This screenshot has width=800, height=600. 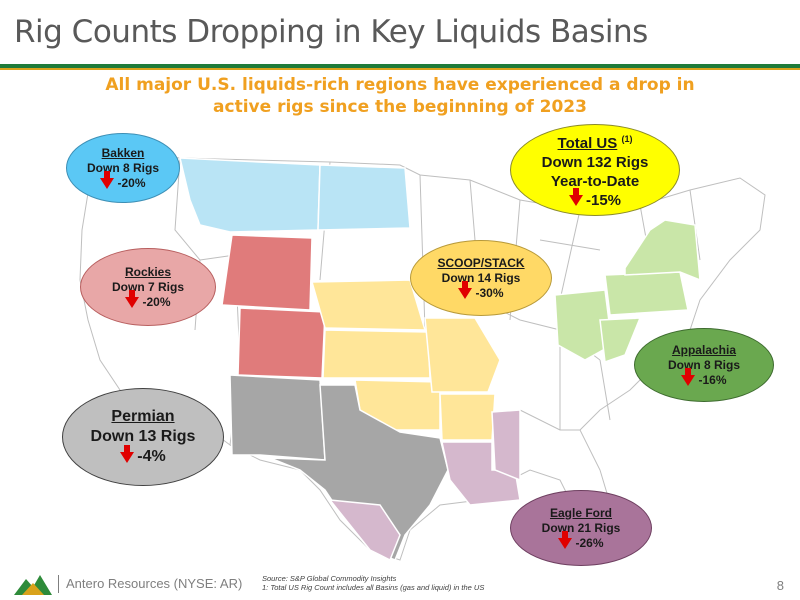 What do you see at coordinates (329, 578) in the screenshot?
I see `footer-source-line: Source: S&P Global Commodity Insights` at bounding box center [329, 578].